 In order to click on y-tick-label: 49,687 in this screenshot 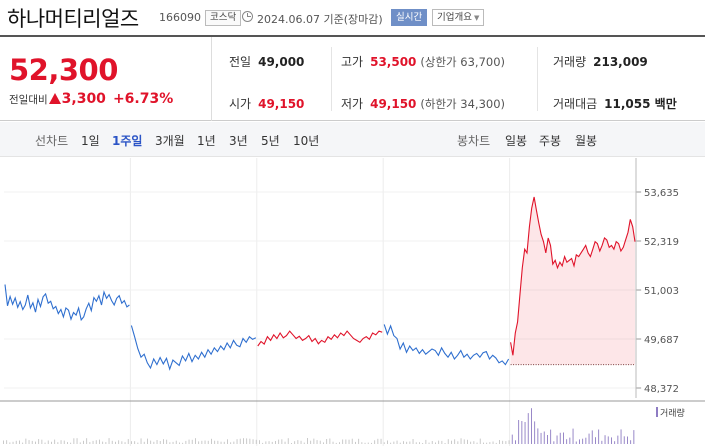, I will do `click(661, 340)`.